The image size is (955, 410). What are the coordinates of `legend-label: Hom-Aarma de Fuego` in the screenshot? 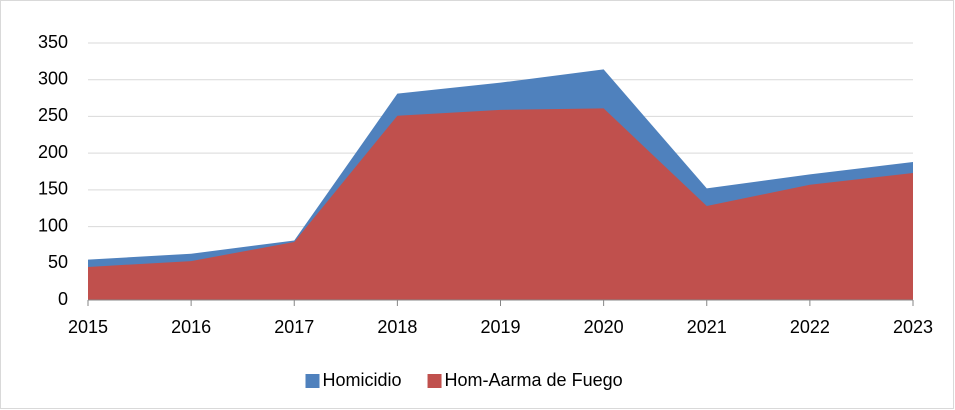 It's located at (534, 380).